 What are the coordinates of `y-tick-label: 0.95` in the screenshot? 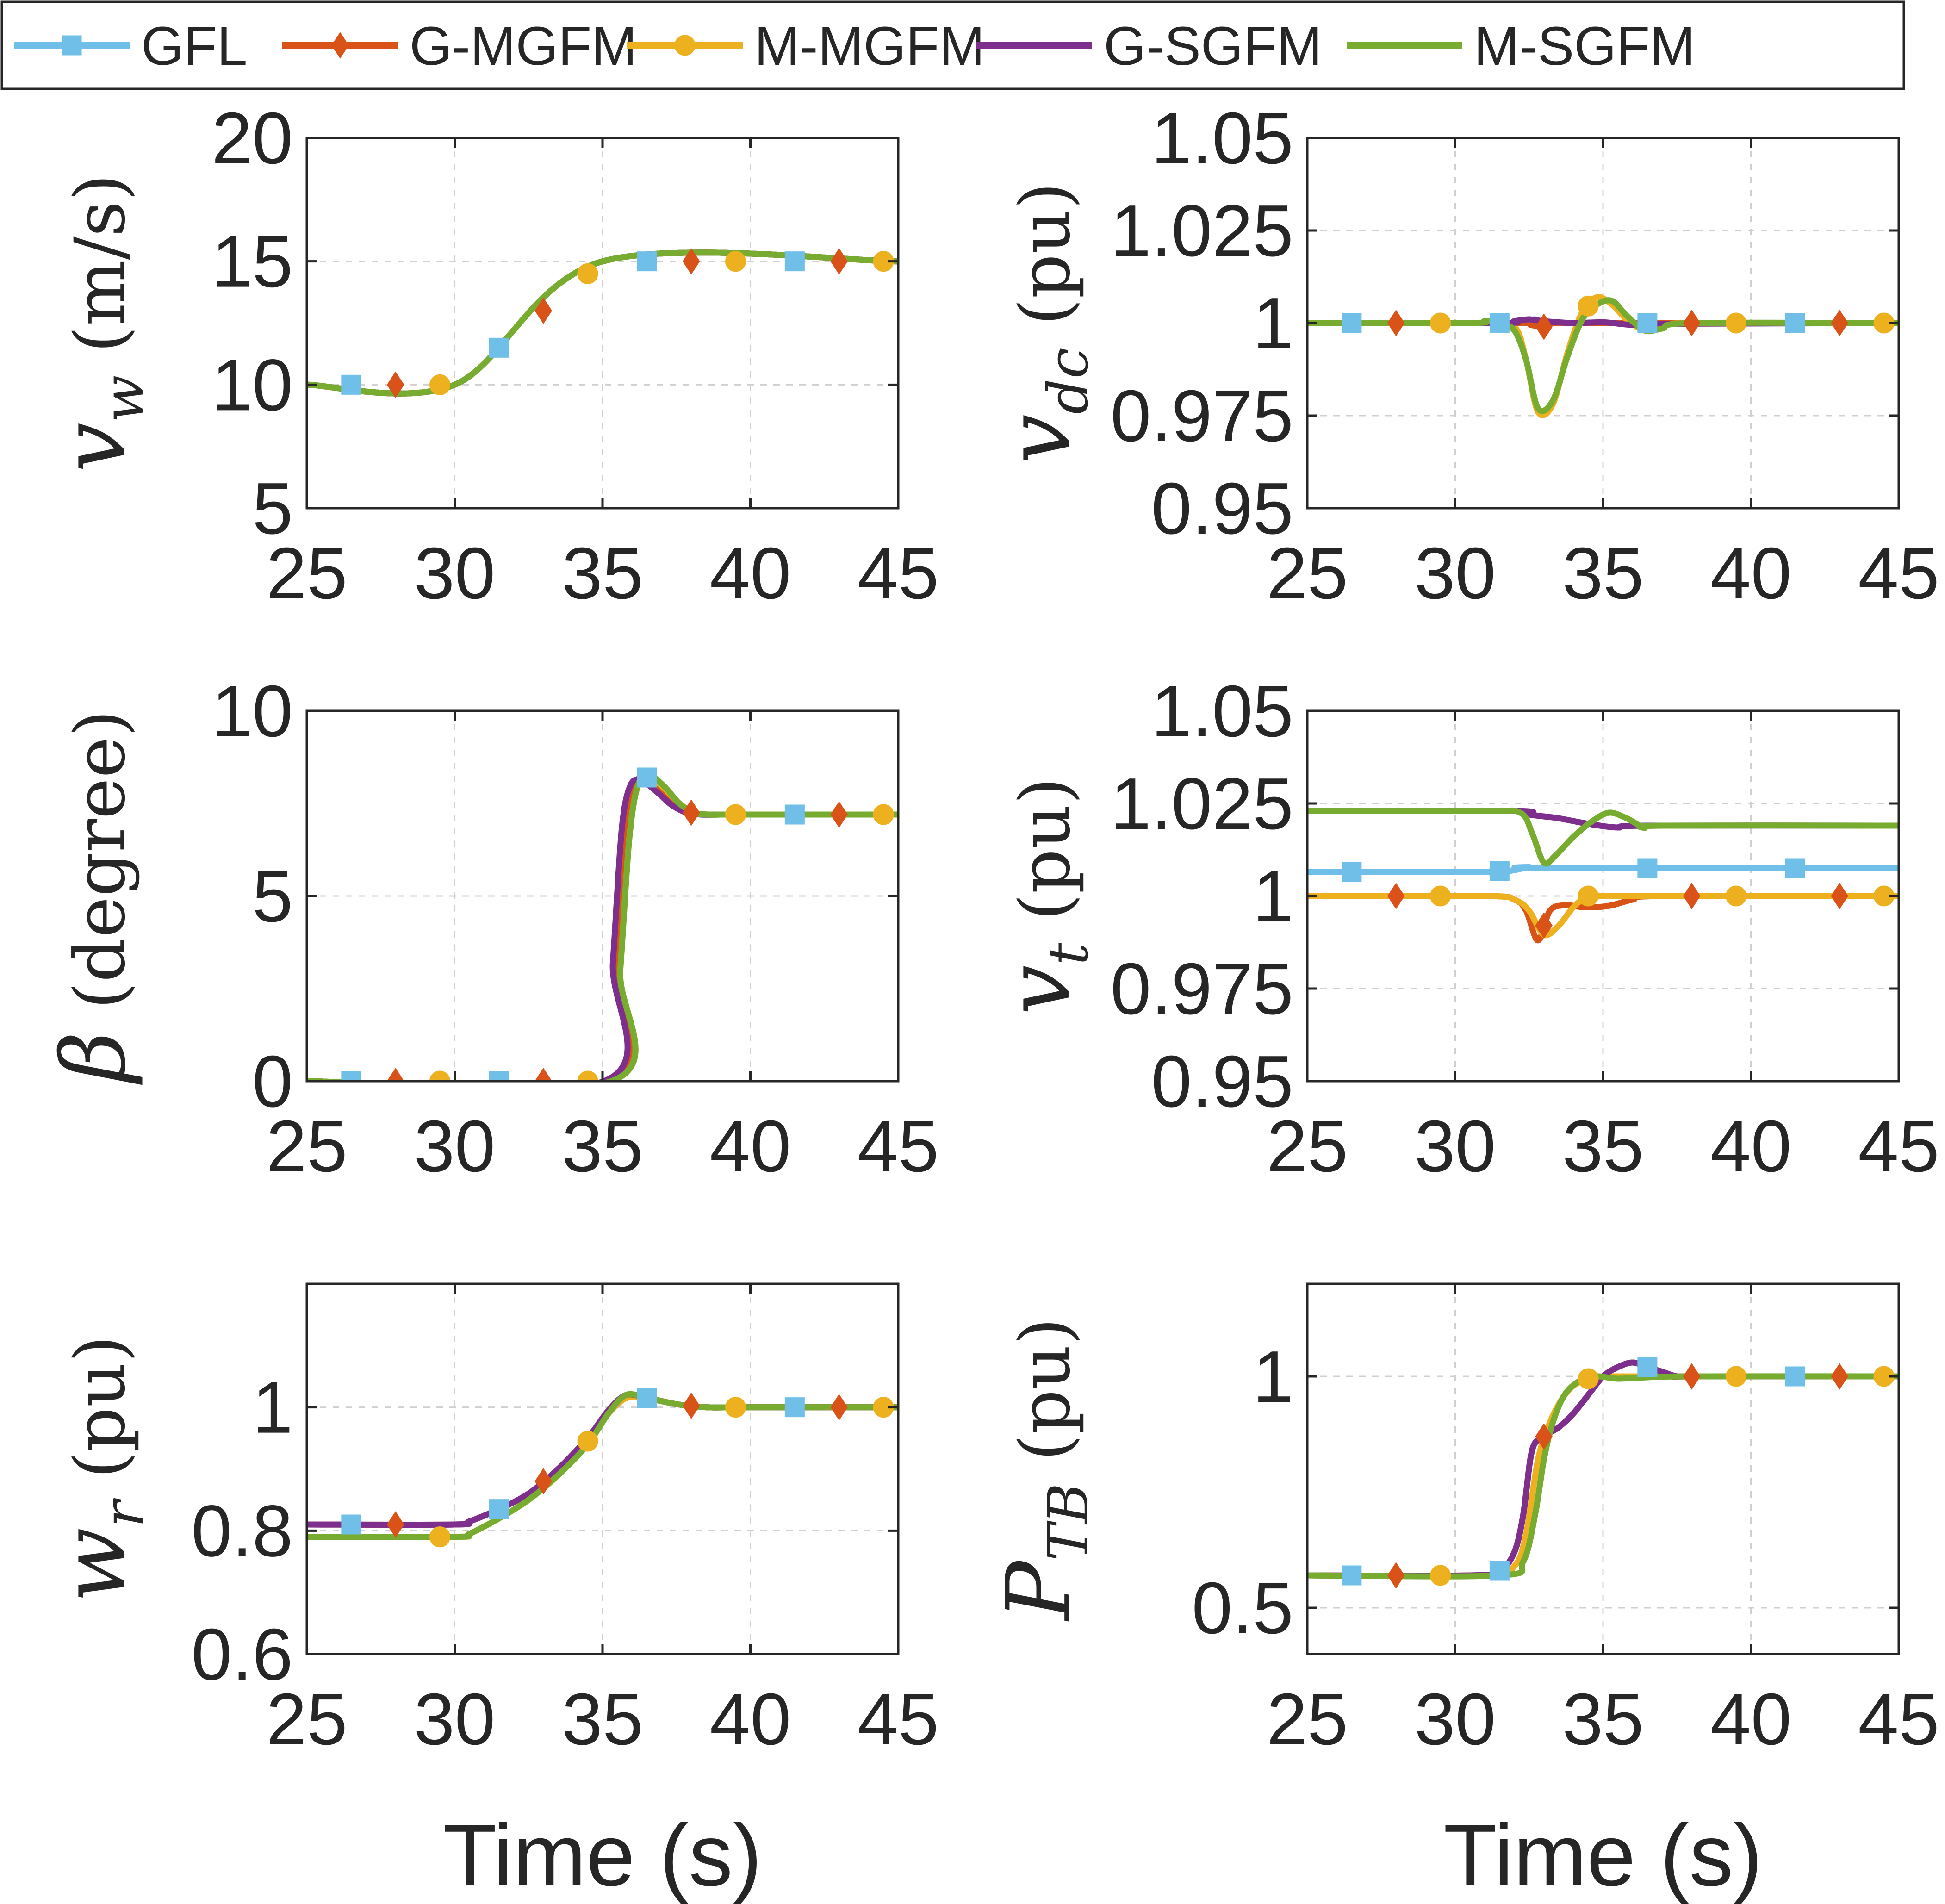 It's located at (1222, 508).